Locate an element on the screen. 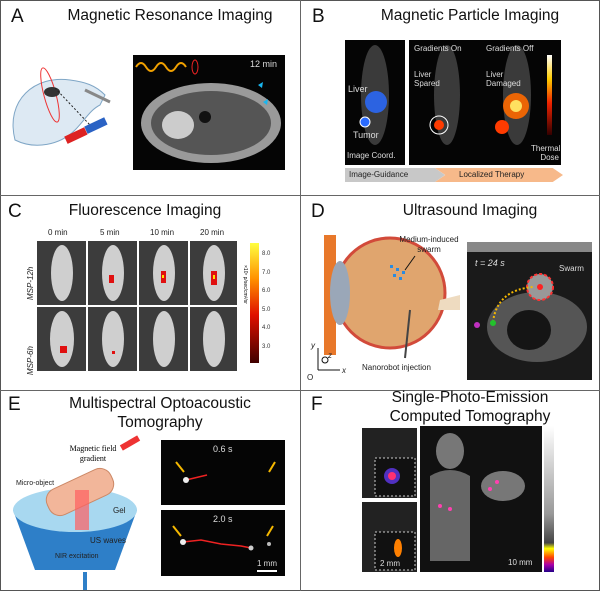 The image size is (600, 591). panel-title: Magnetic Particle Imaging is located at coordinates (470, 15).